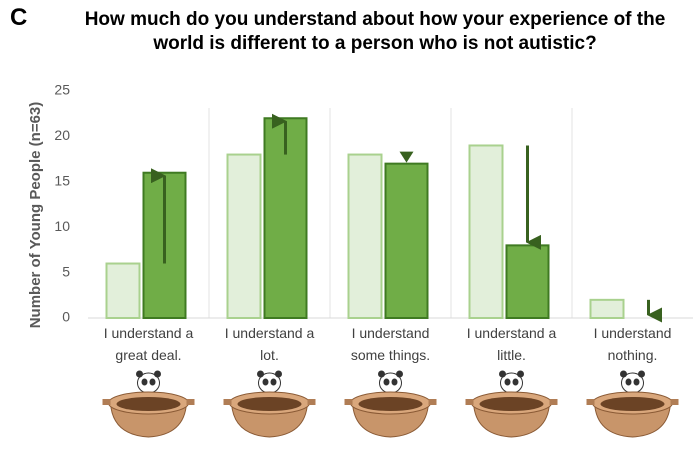 The height and width of the screenshot is (449, 693). I want to click on x-tick-label: I understand a lot., so click(269, 344).